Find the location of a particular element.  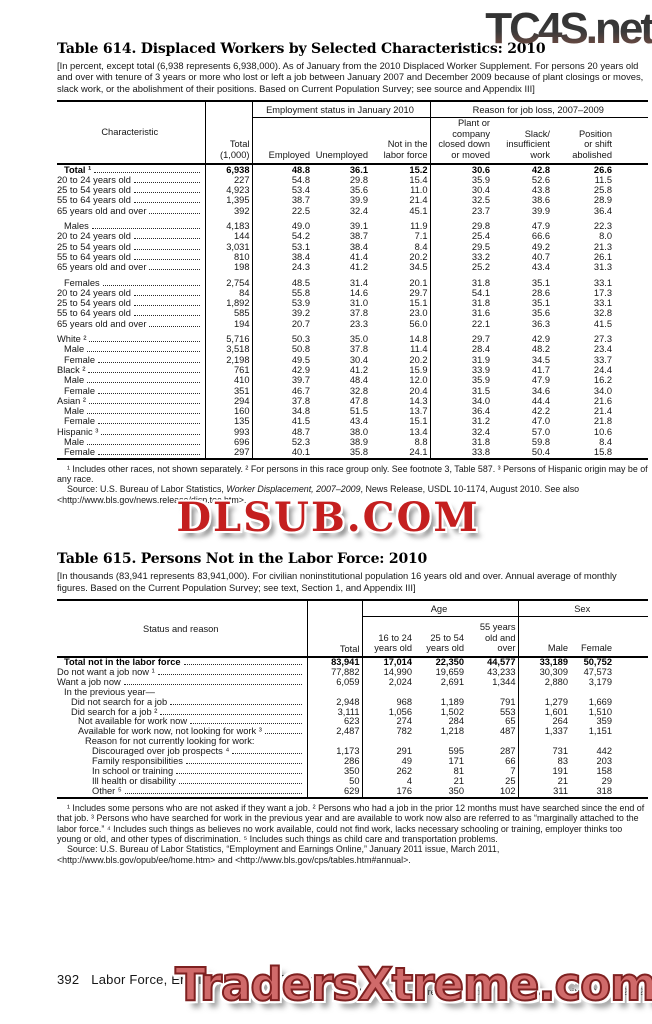

cell: 791 is located at coordinates (492, 702).